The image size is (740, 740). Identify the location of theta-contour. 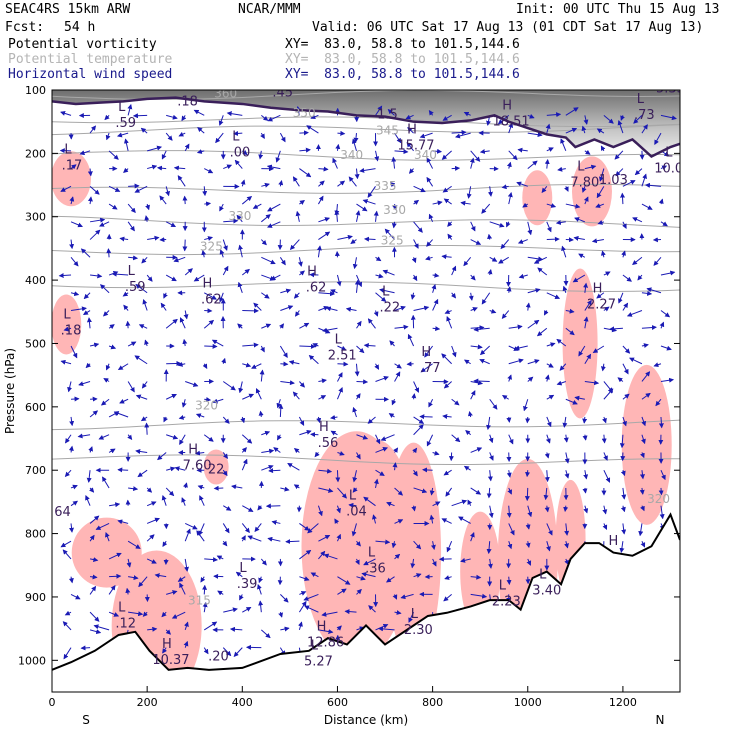
(366, 459).